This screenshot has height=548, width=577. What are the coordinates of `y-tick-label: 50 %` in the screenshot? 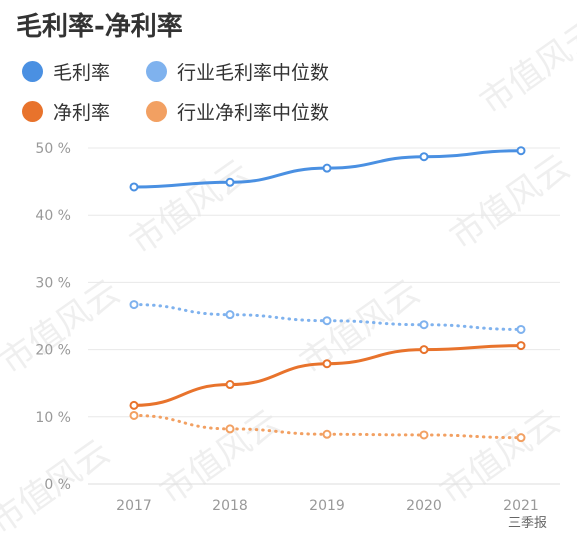 It's located at (53, 149).